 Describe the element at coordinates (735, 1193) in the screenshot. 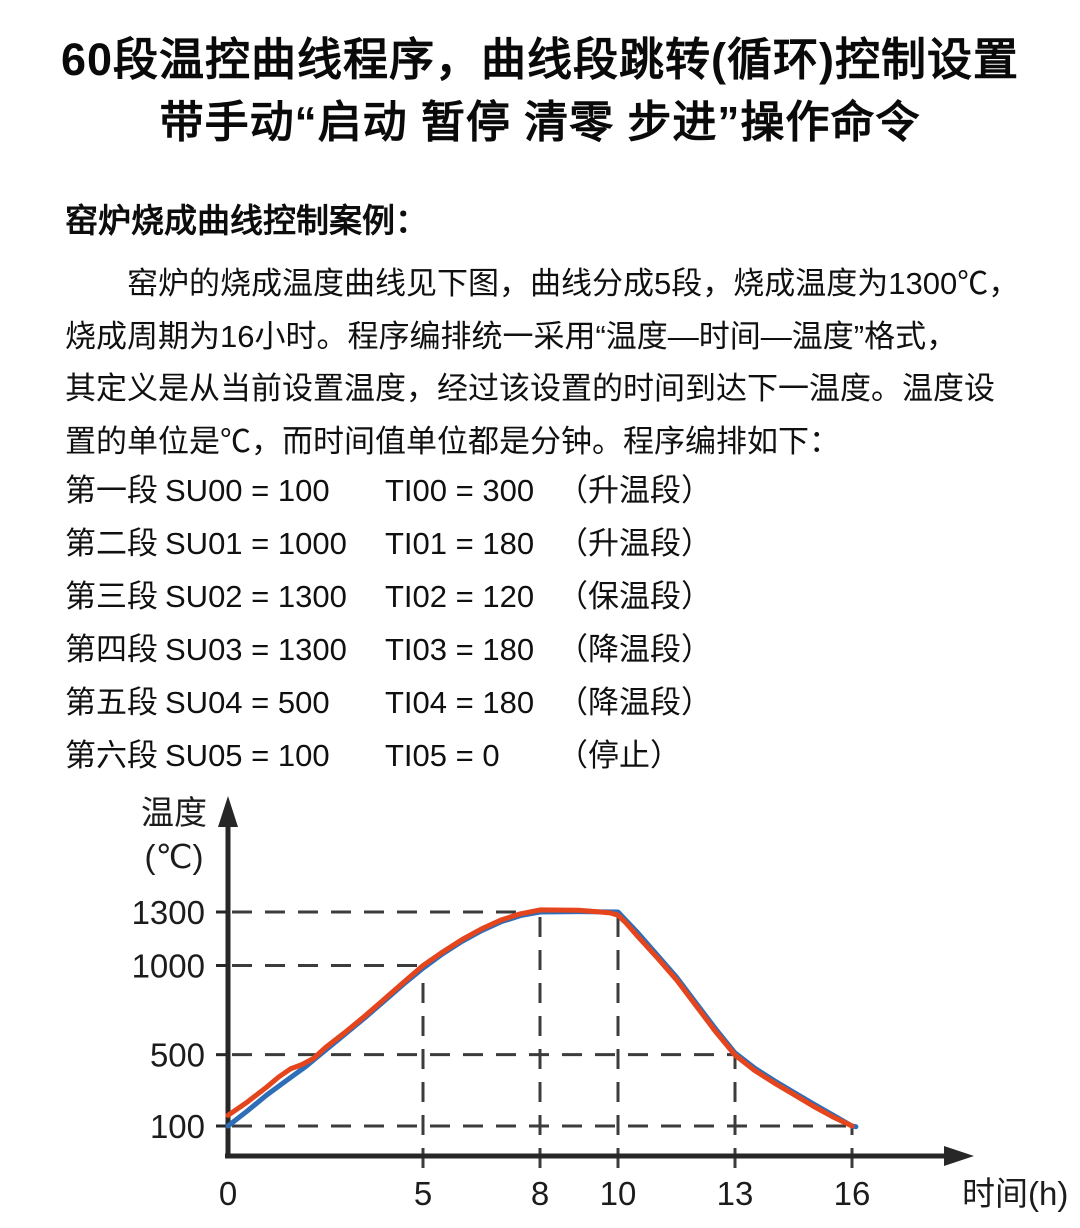

I see `x-tick-label: 13` at that location.